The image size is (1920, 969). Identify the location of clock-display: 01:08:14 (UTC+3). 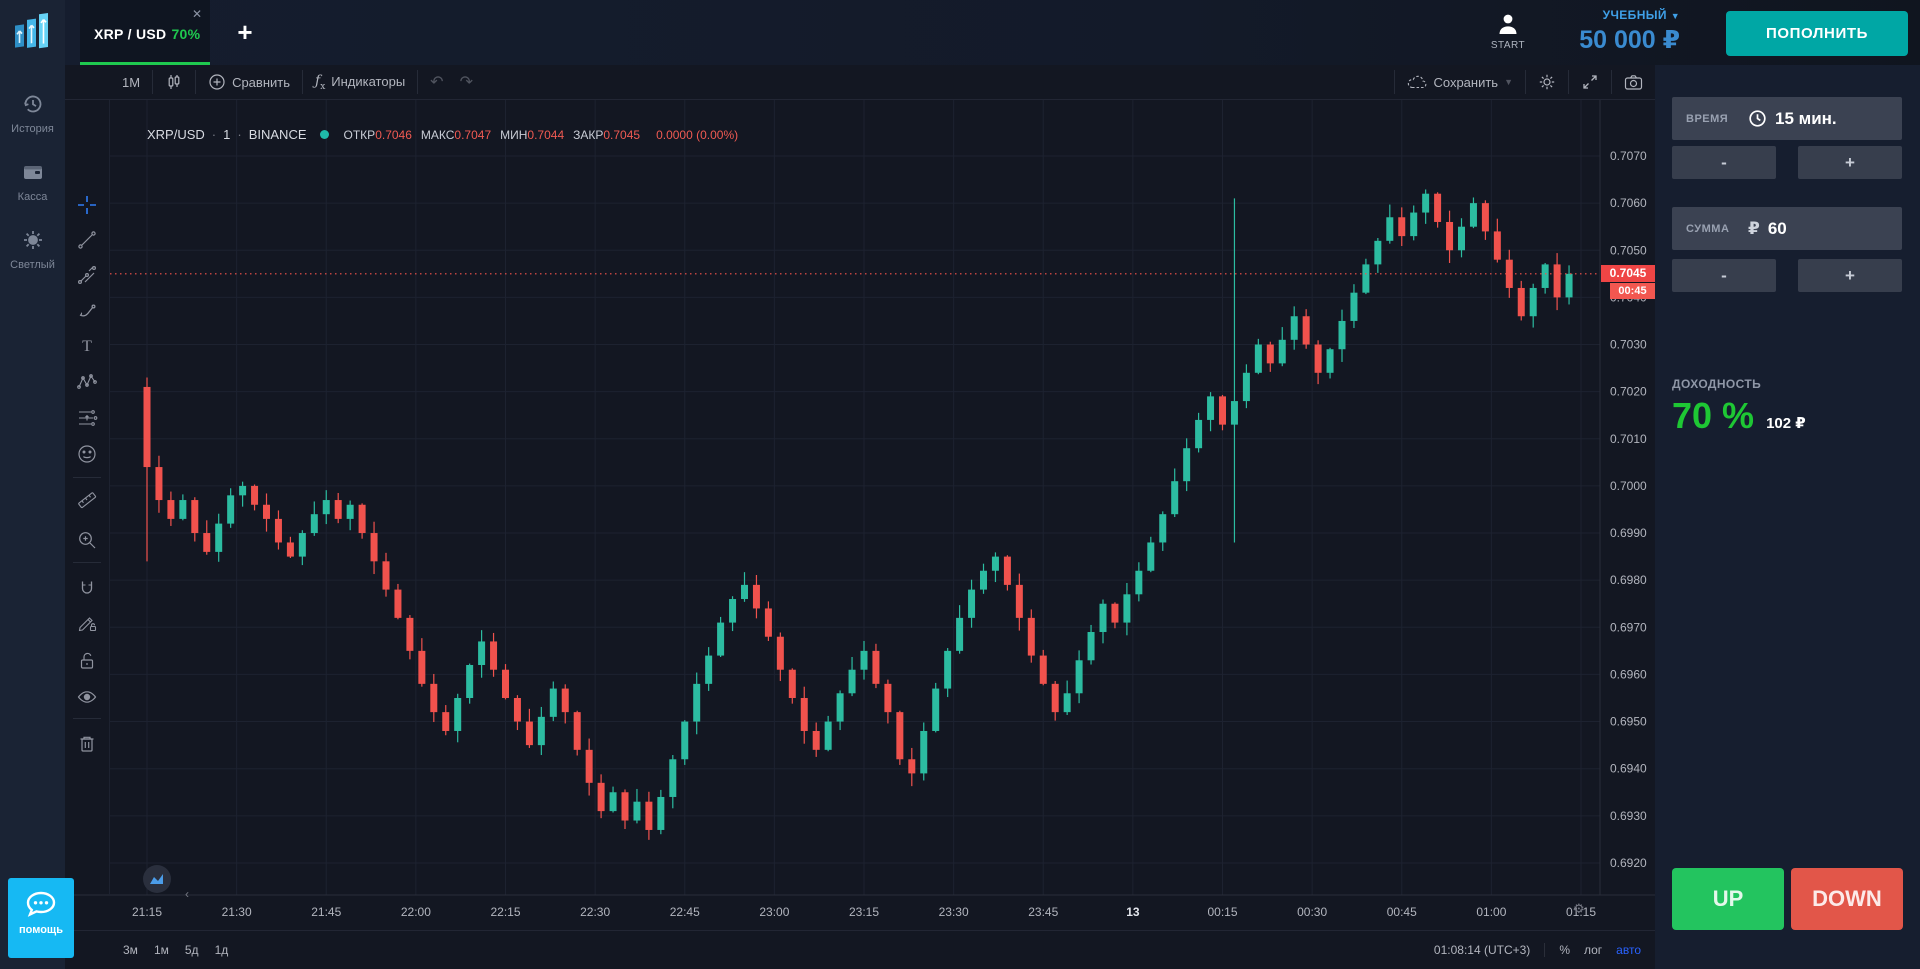
(1482, 950).